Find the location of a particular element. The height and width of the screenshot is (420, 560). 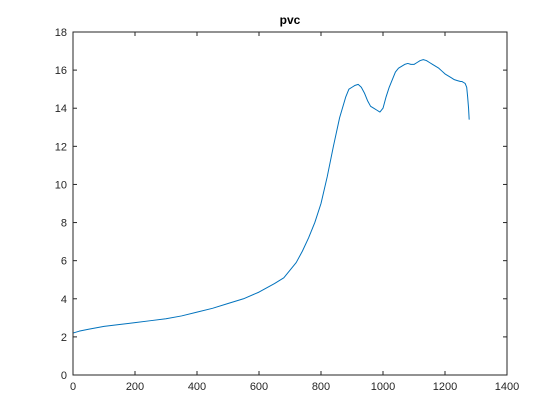

x-tick-label: 600 is located at coordinates (259, 387).